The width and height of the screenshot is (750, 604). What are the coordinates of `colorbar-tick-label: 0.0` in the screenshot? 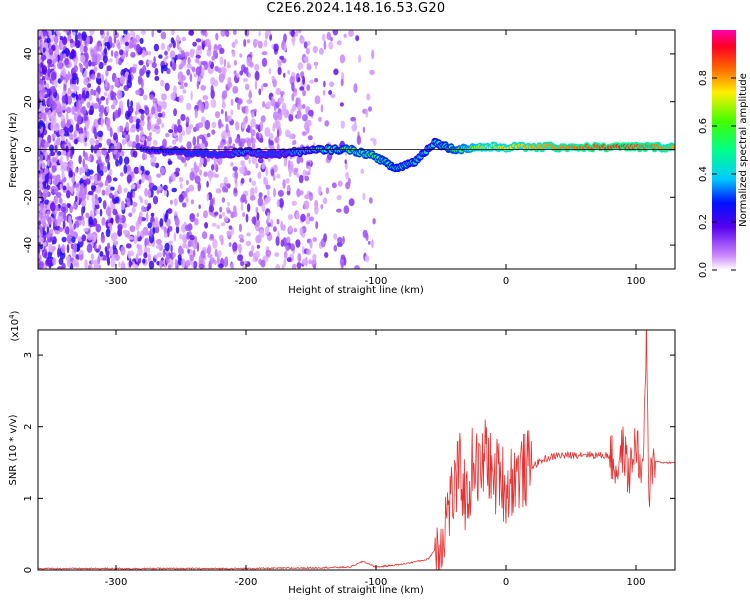 It's located at (703, 270).